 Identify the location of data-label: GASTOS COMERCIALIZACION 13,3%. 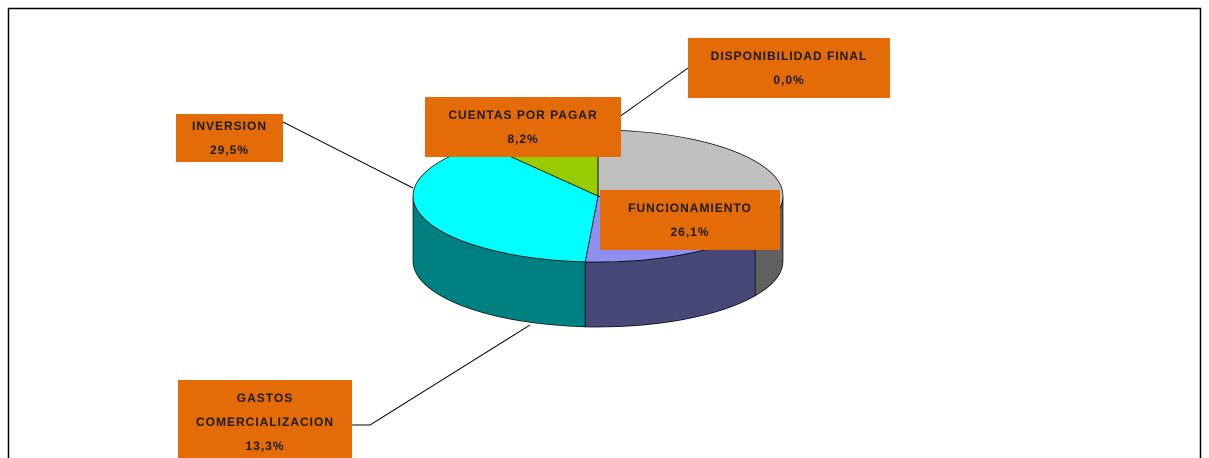
(265, 419).